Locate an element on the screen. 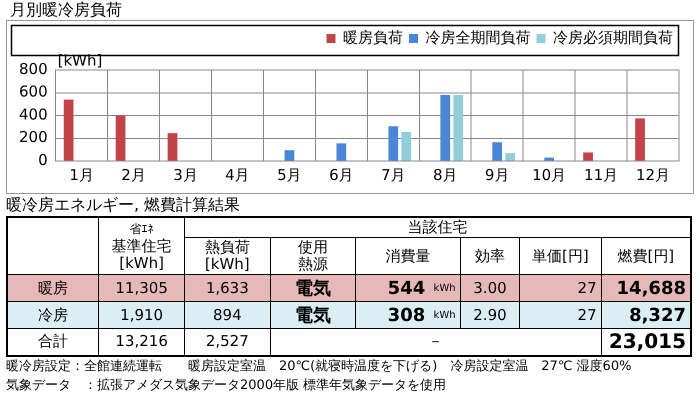  y-tick-label: 0 is located at coordinates (43, 159).